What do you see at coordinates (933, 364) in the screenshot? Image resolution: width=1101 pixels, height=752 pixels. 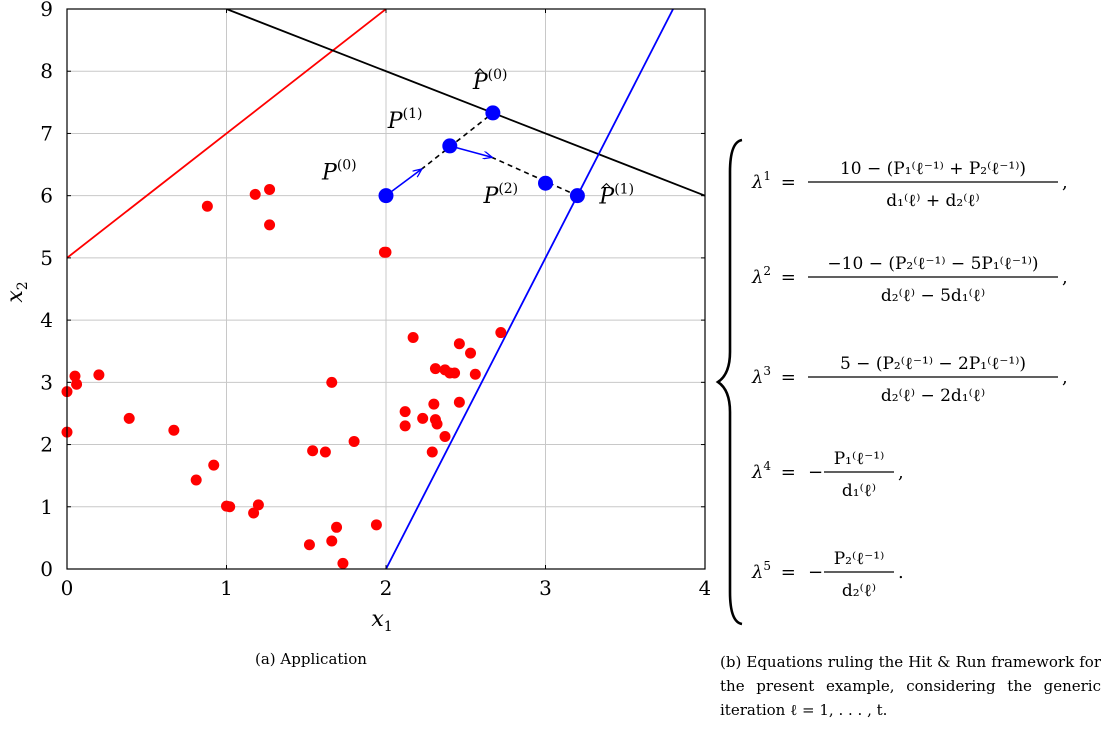 I see `numerator: 5 − (P₂⁽ℓ⁻¹⁾ − 2P₁⁽ℓ⁻¹⁾)` at bounding box center [933, 364].